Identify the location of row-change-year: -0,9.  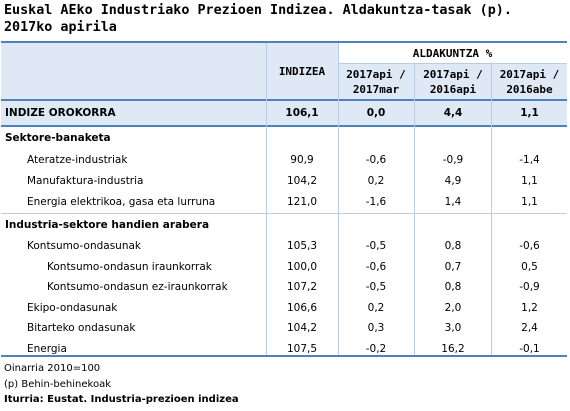
(453, 159).